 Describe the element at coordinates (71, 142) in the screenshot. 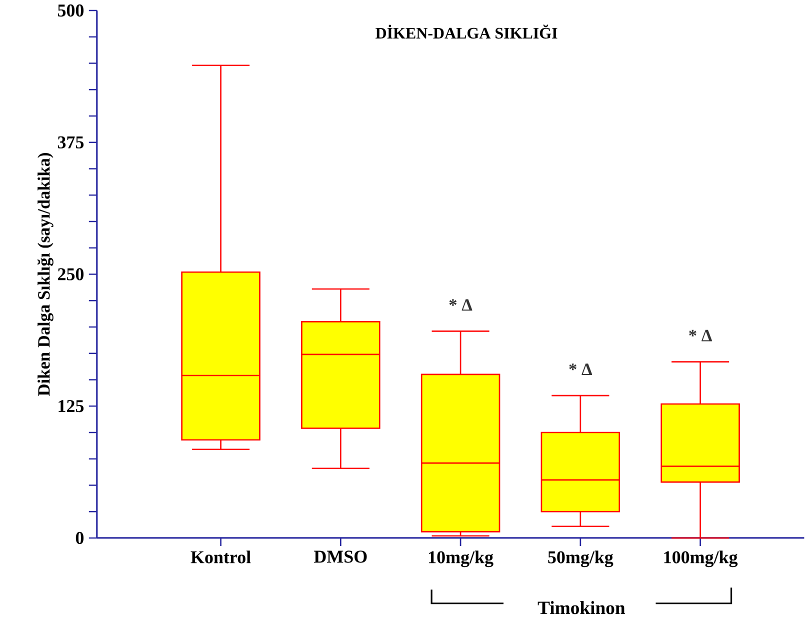

I see `y-tick-label: 375` at that location.